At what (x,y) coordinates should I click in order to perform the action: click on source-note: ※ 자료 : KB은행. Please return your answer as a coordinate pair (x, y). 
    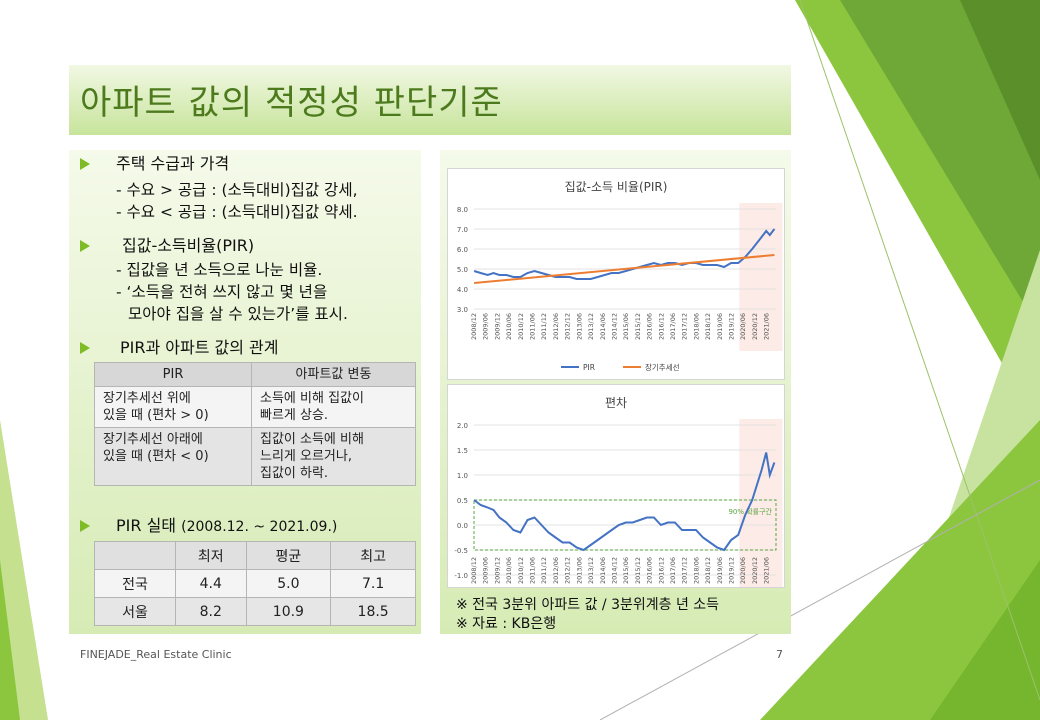
    Looking at the image, I should click on (506, 624).